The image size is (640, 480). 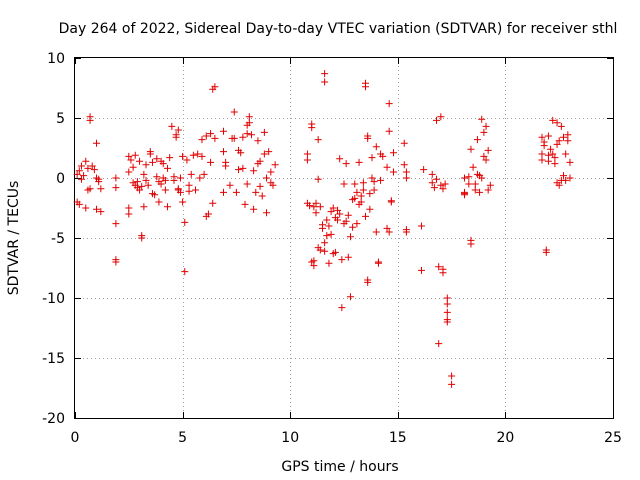 What do you see at coordinates (182, 438) in the screenshot?
I see `x-tick-label: 5` at bounding box center [182, 438].